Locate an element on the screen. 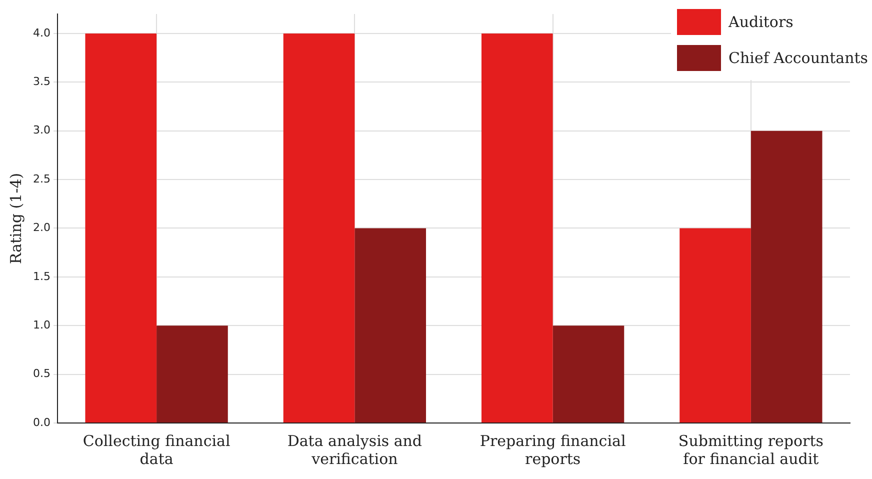 This screenshot has width=872, height=479. x-tick-label: Submitting reports for financial audit is located at coordinates (751, 450).